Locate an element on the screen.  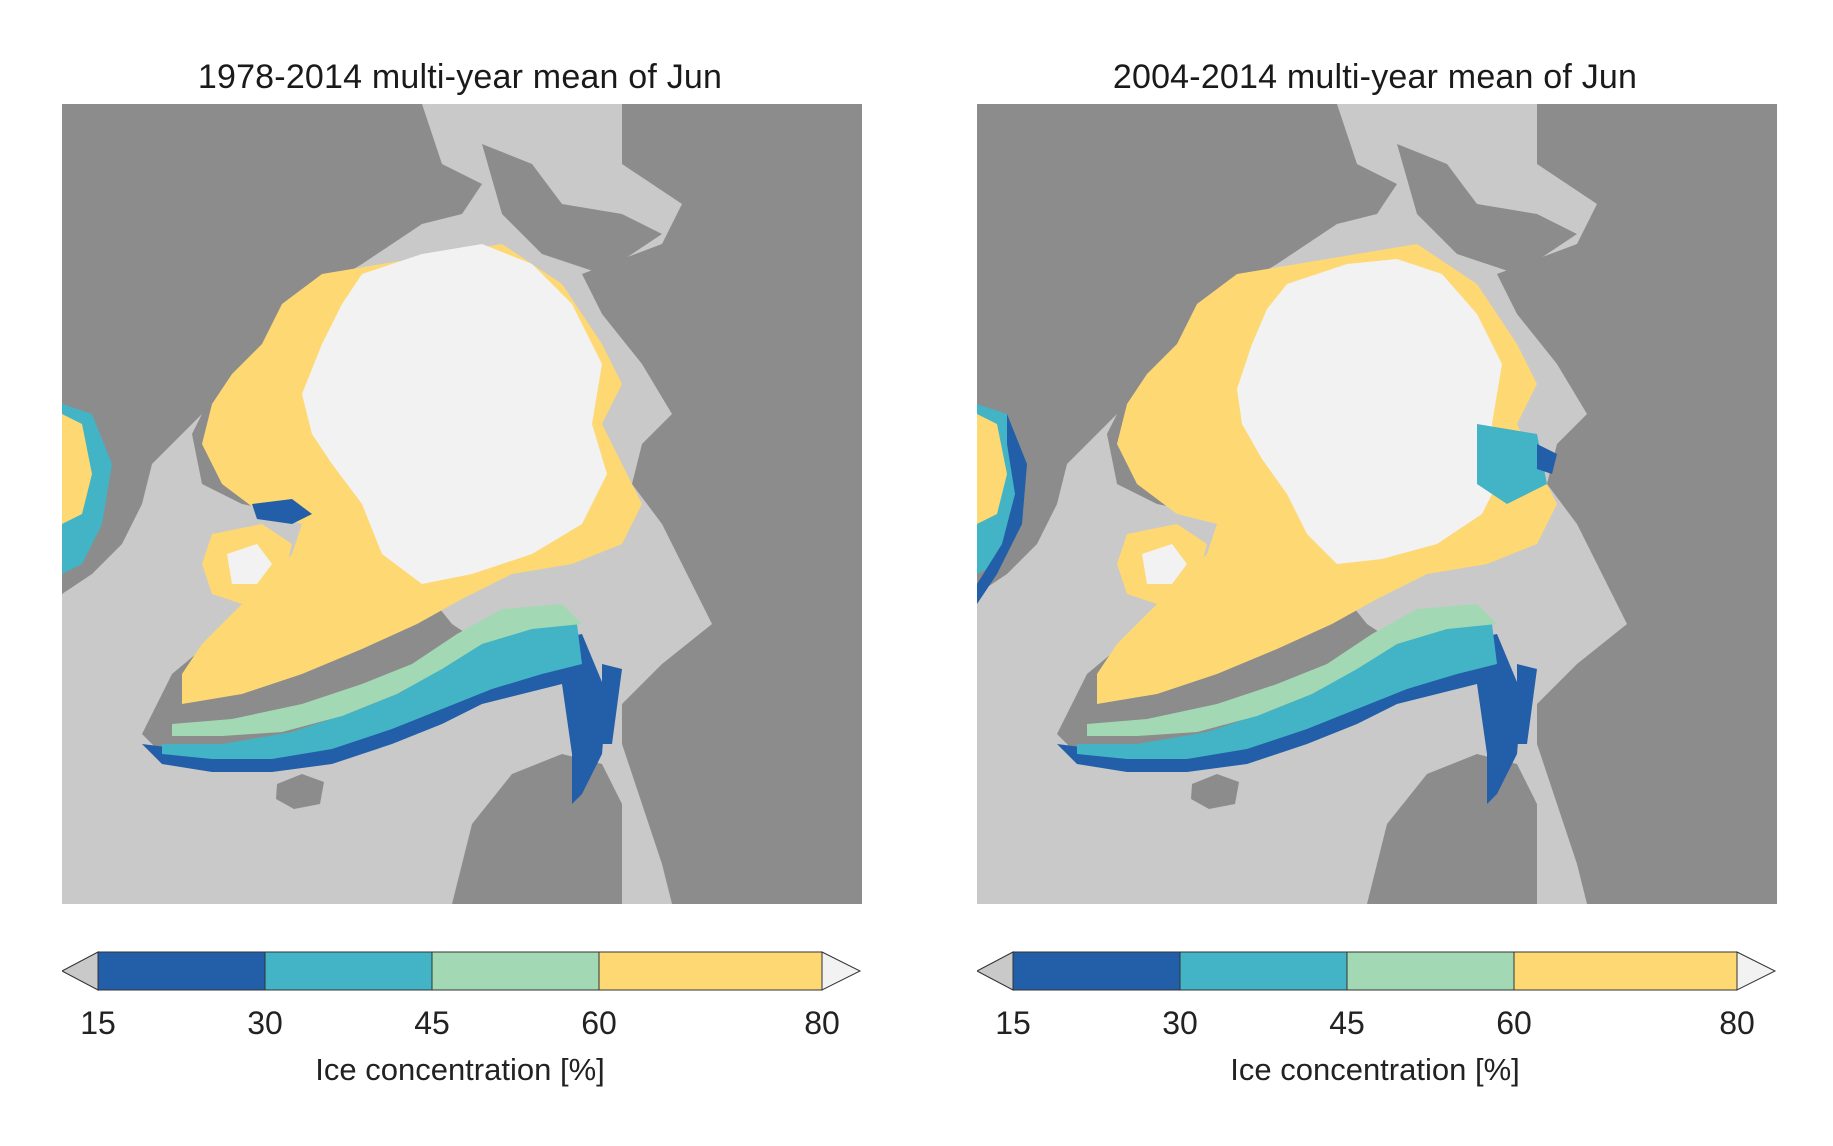
panel-title: 1978-2014 multi-year mean of Jun is located at coordinates (460, 77).